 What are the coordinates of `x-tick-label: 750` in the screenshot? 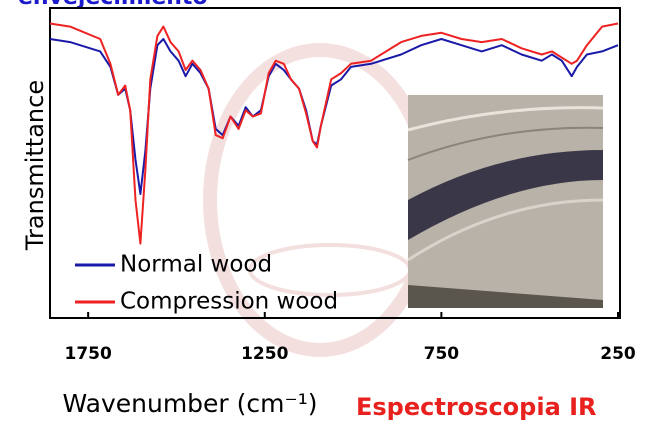 It's located at (442, 354).